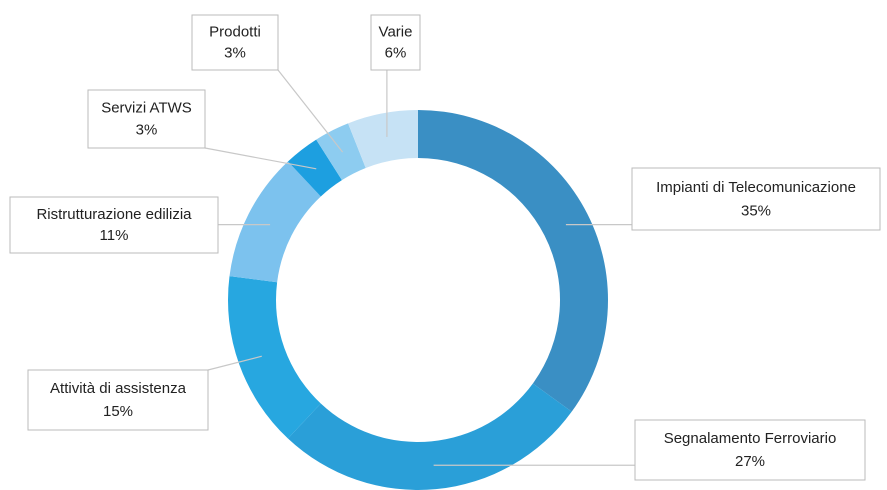 The height and width of the screenshot is (490, 887). Describe the element at coordinates (235, 32) in the screenshot. I see `category-label: Prodotti` at that location.